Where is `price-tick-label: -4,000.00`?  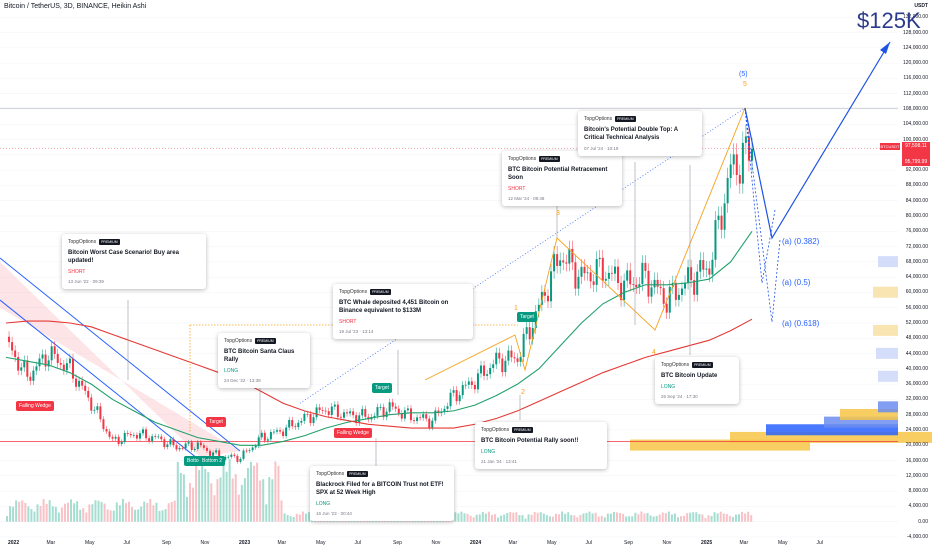
price-tick-label: -4,000.00 is located at coordinates (917, 537).